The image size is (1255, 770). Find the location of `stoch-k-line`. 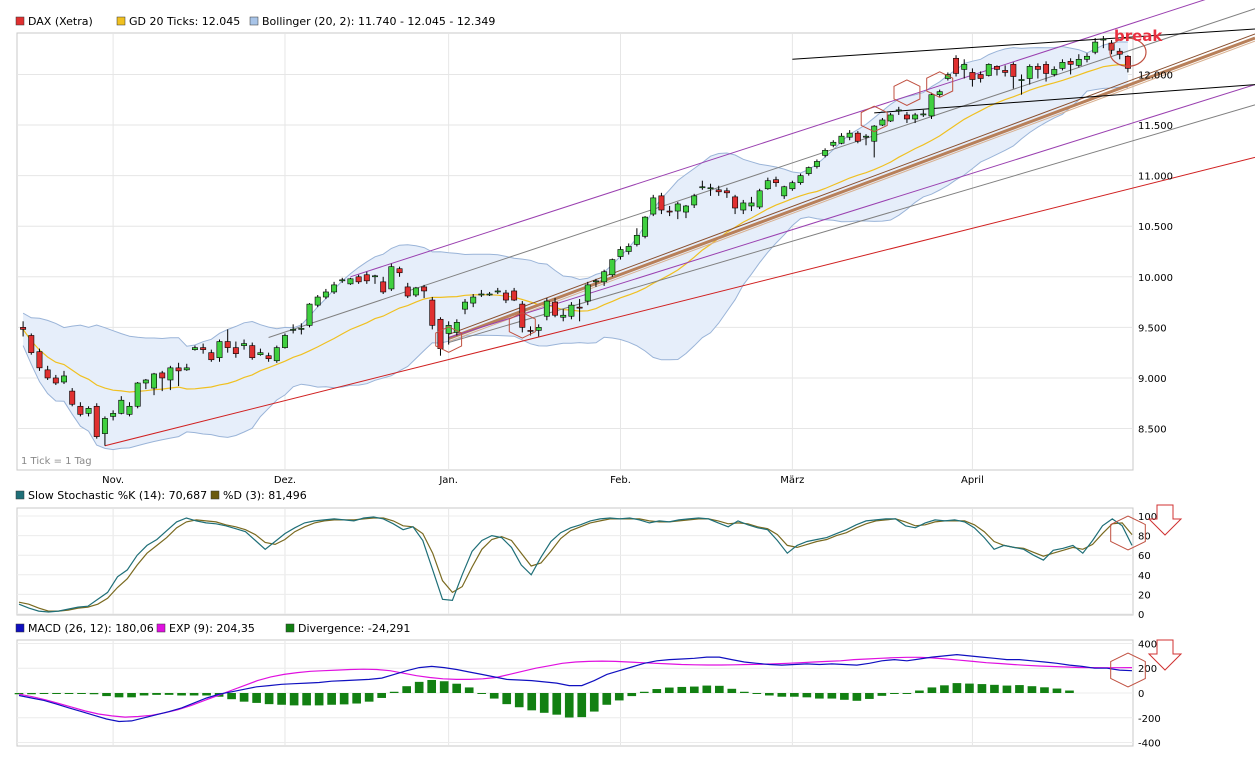

stoch-k-line is located at coordinates (575, 564).